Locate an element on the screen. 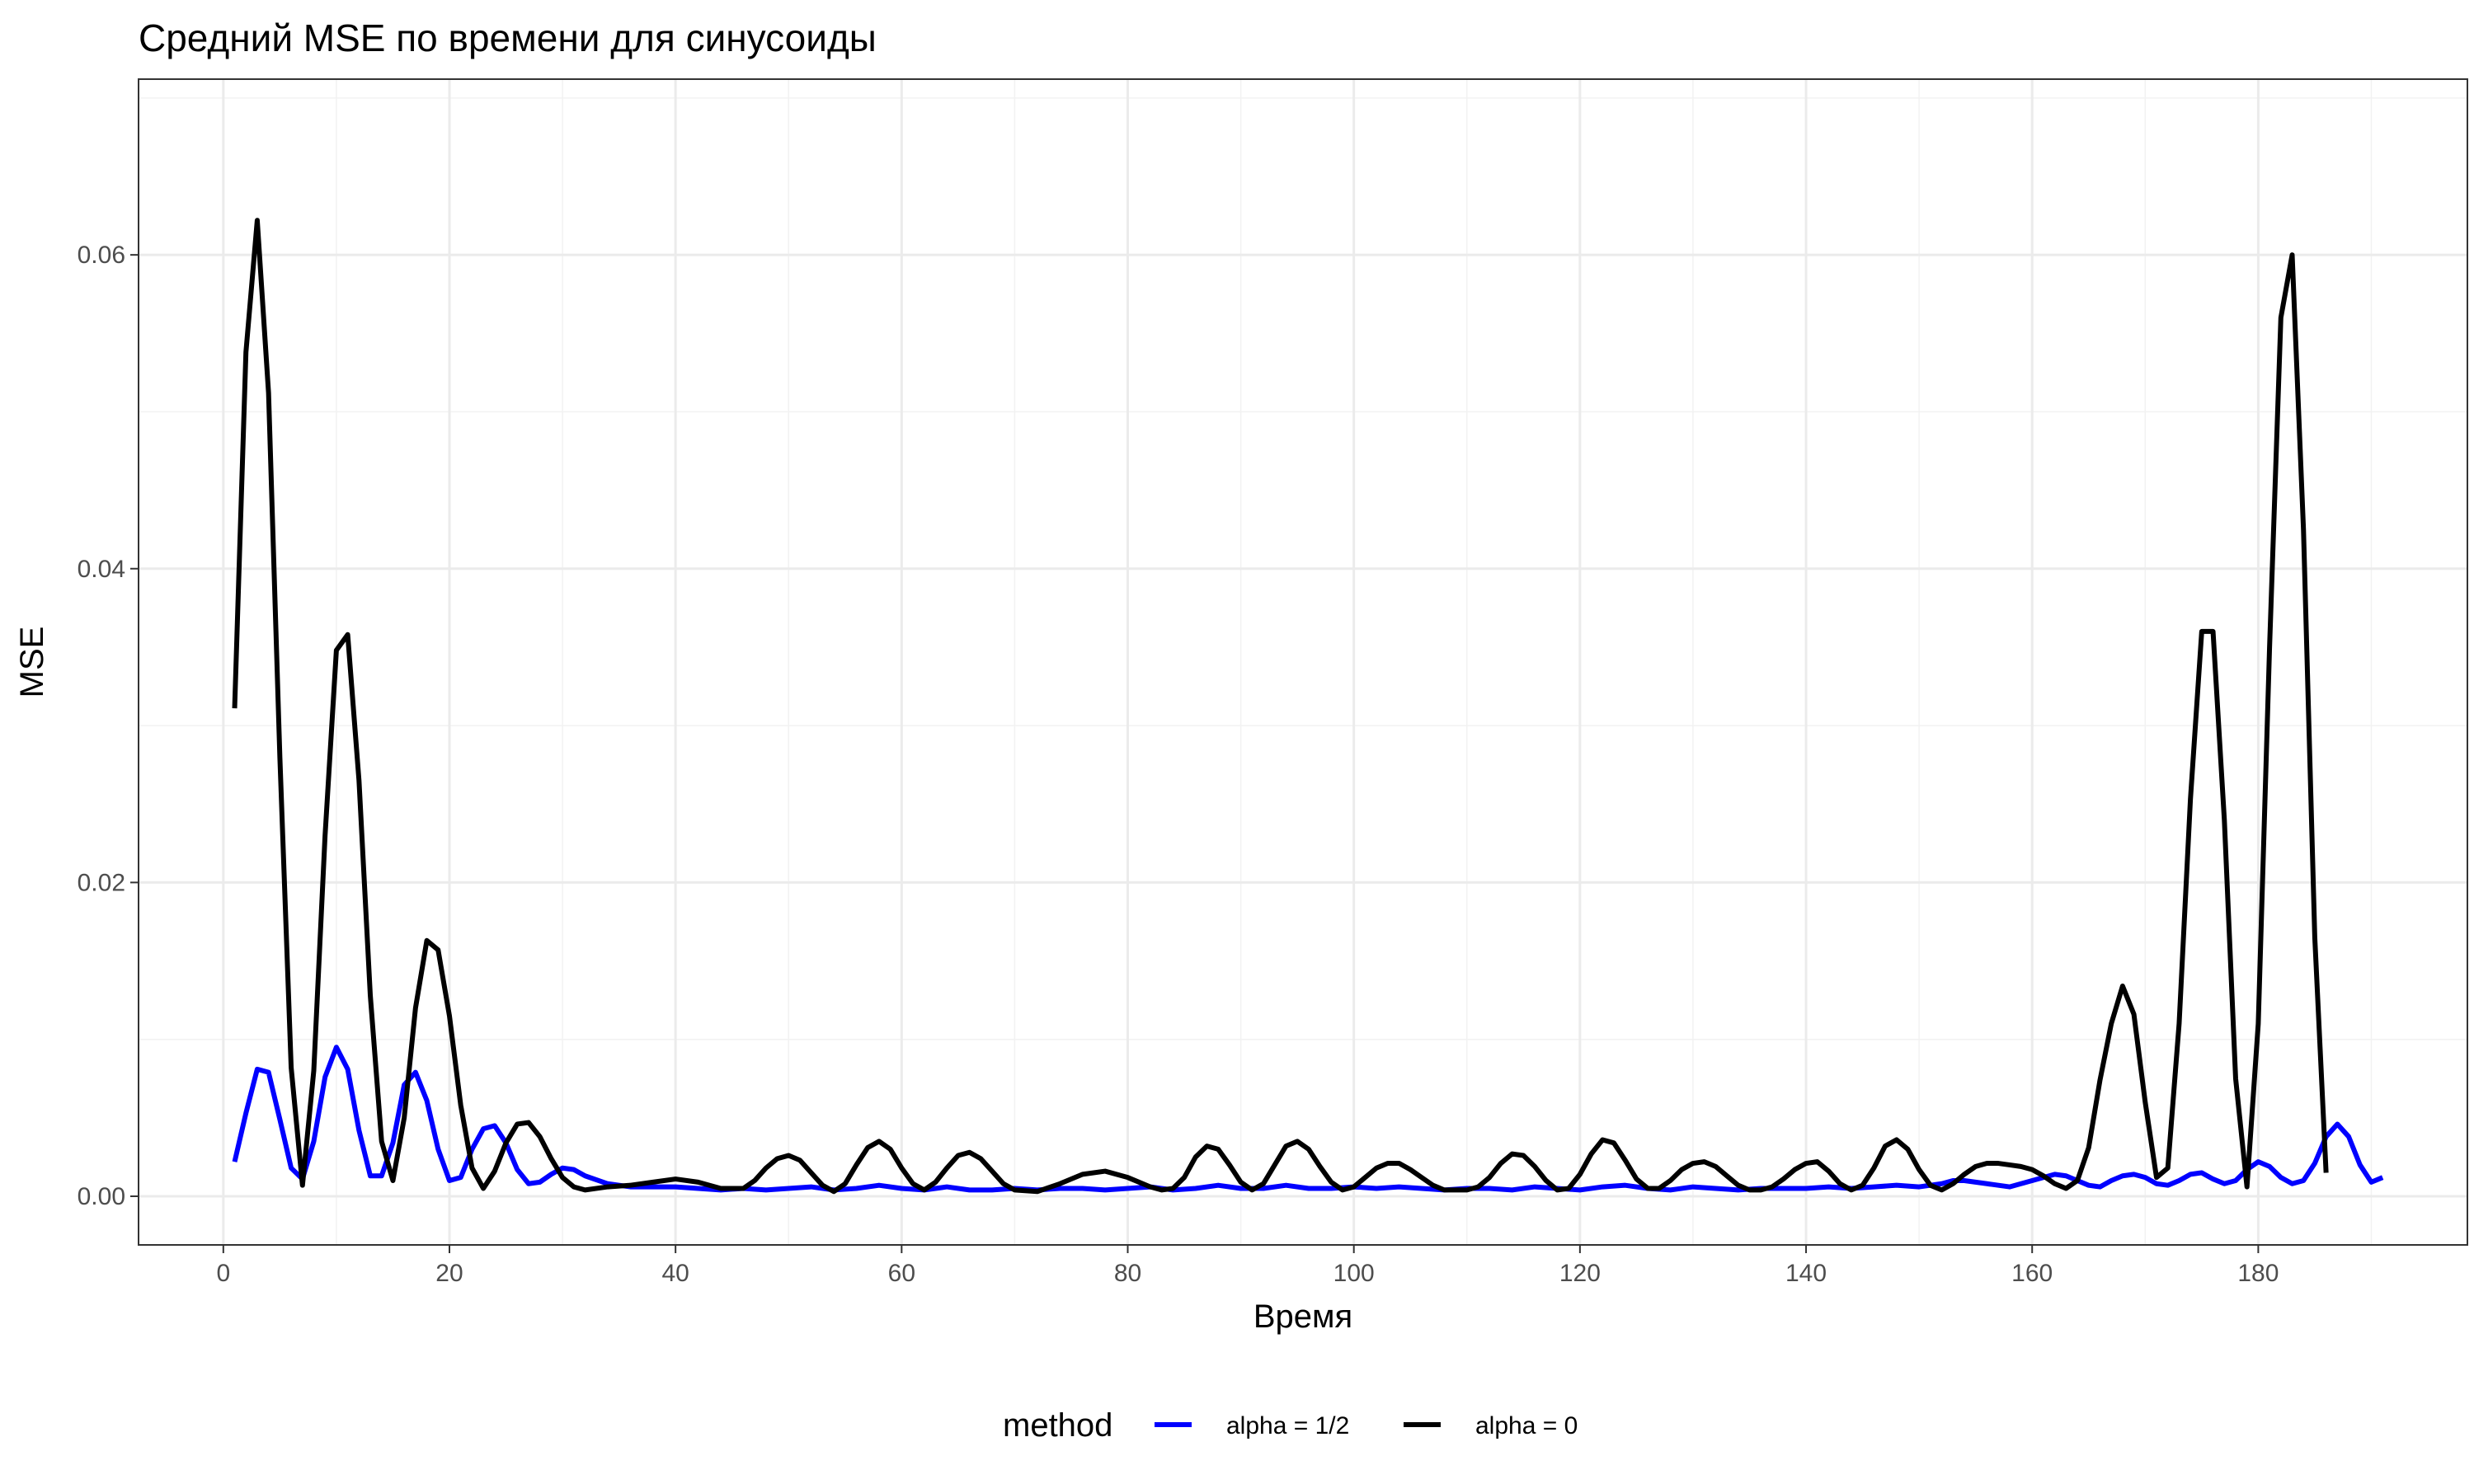  y-tick-label: 0.06 is located at coordinates (101, 255).